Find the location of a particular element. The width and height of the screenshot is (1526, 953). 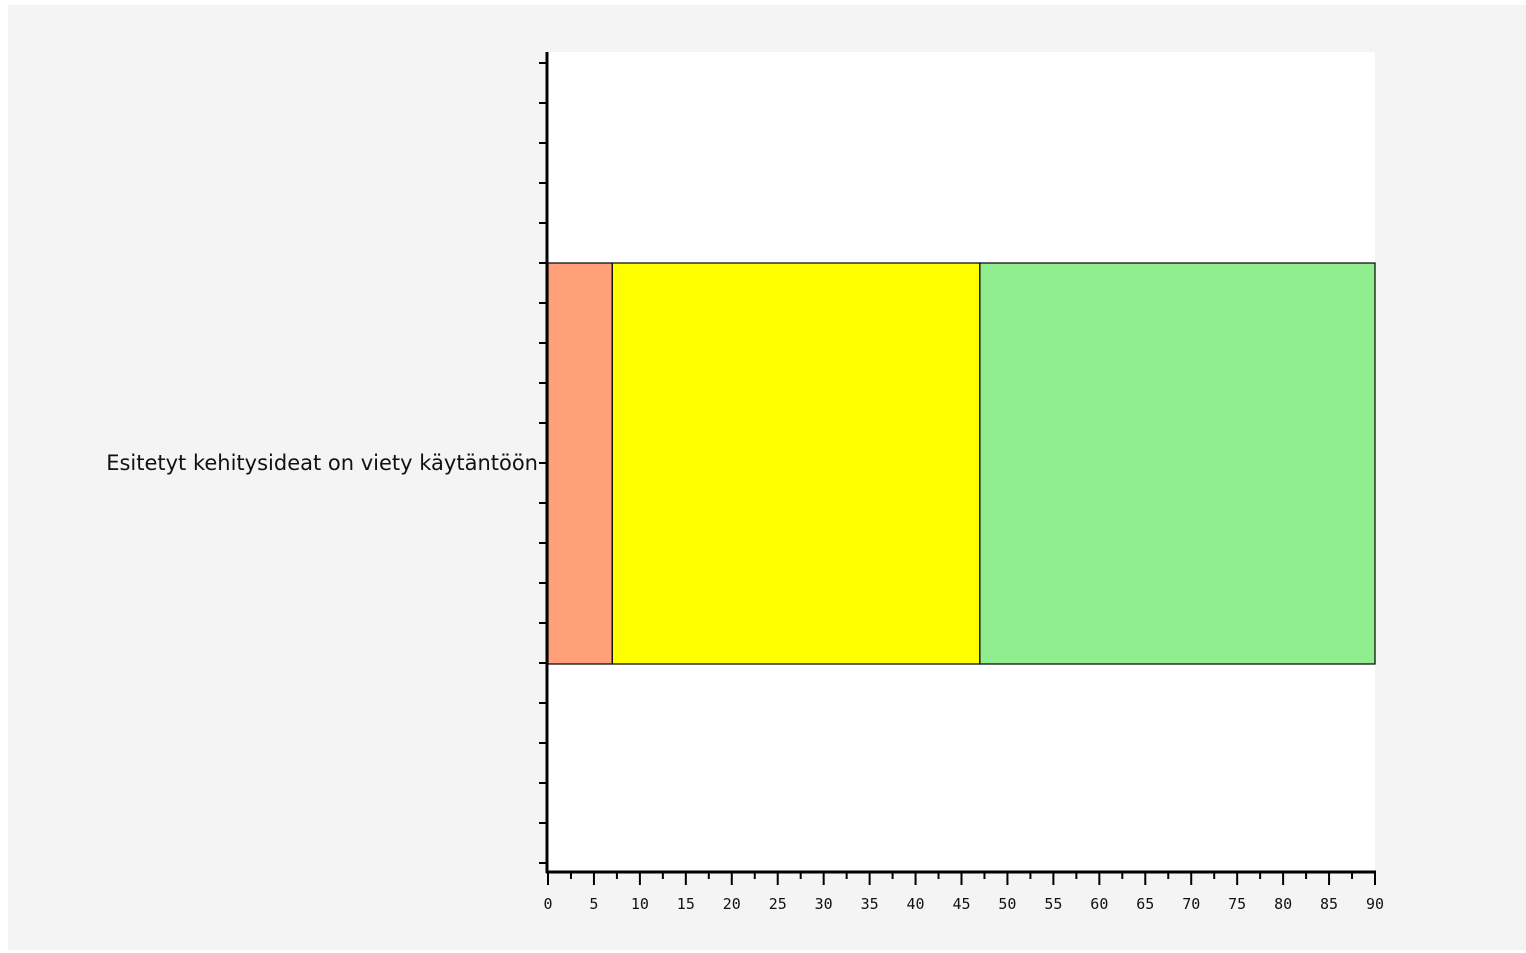

x-tick-label: 25 is located at coordinates (778, 904).